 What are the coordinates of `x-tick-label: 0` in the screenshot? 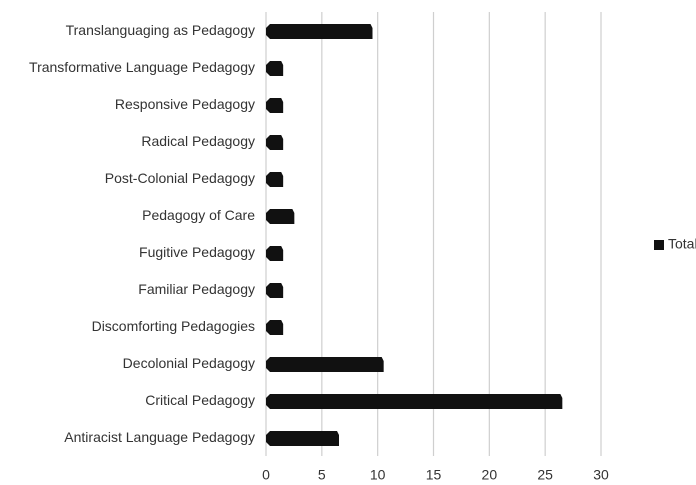 It's located at (266, 475).